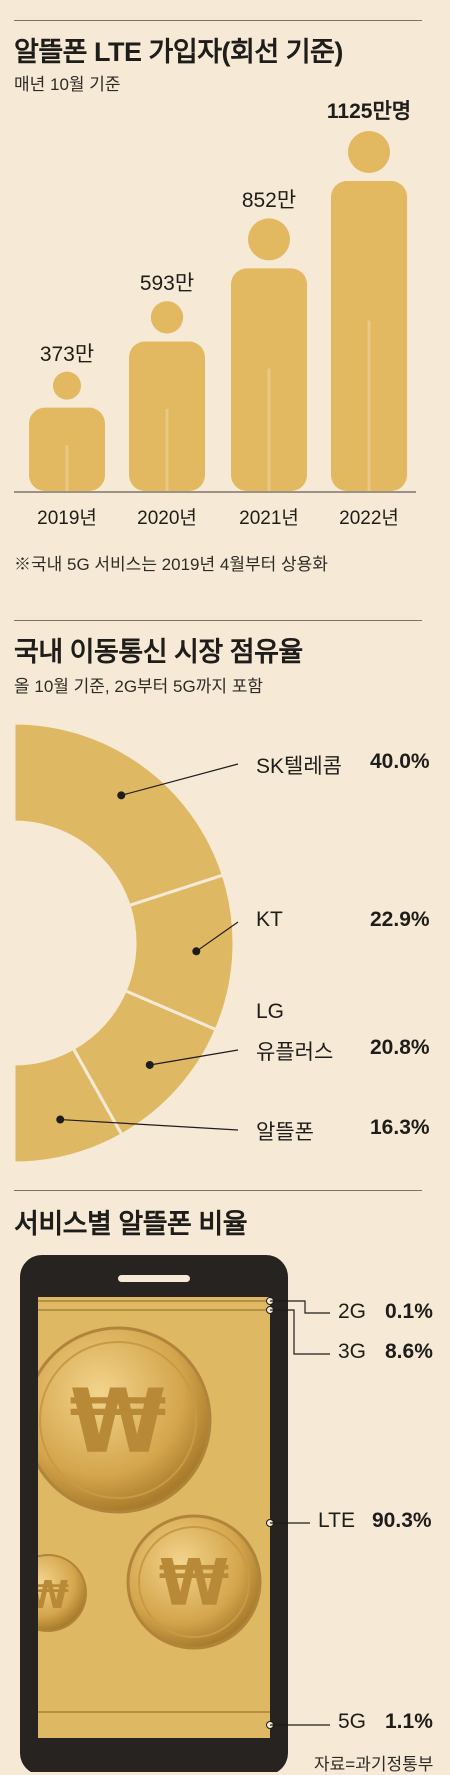 This screenshot has height=1775, width=450. Describe the element at coordinates (218, 20) in the screenshot. I see `top-rule` at that location.